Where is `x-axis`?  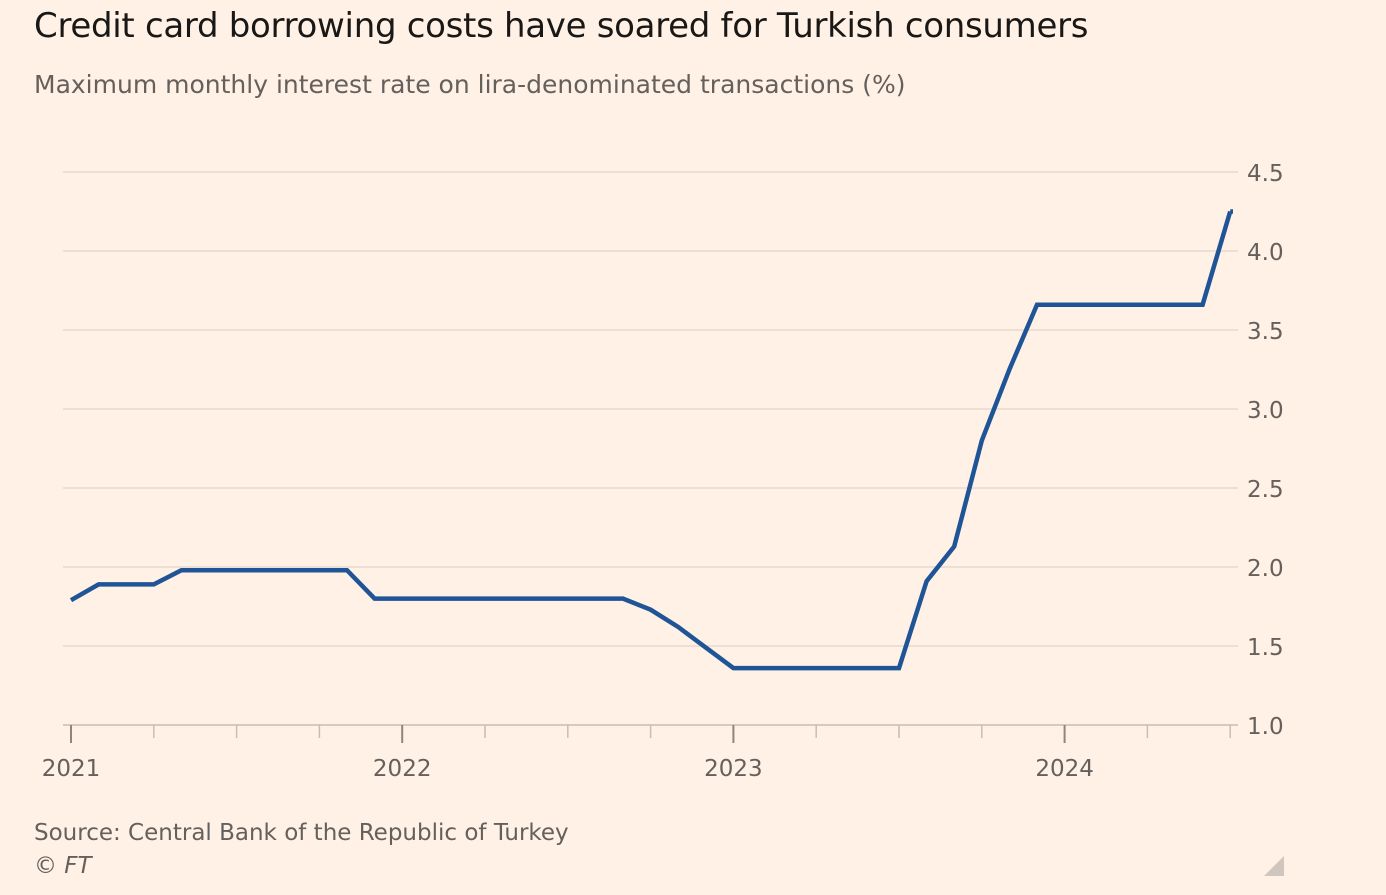
x-axis is located at coordinates (650, 733).